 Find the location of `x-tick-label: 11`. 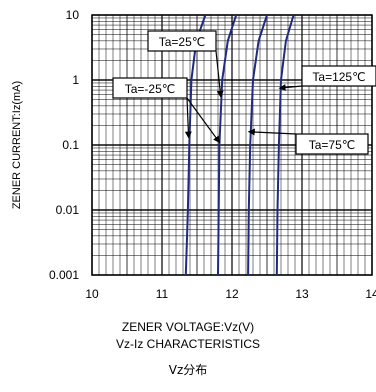

x-tick-label: 11 is located at coordinates (162, 294).